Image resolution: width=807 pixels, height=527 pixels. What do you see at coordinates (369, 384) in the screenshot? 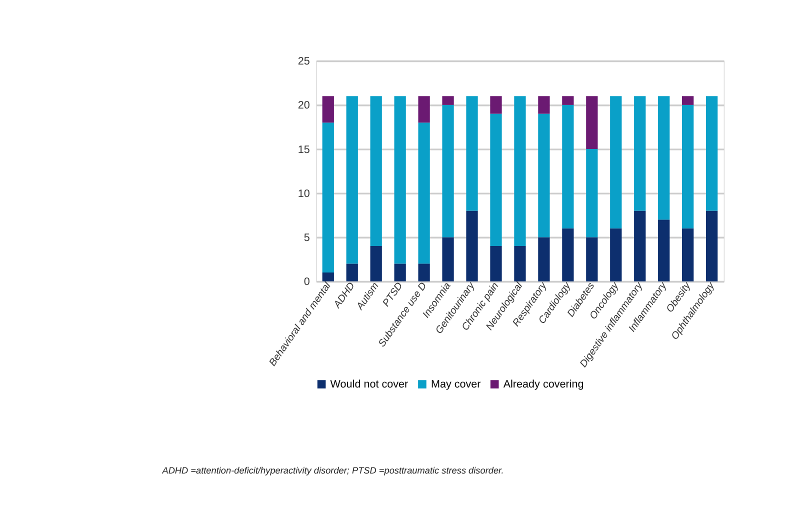
I see `legend-label: Would not cover` at bounding box center [369, 384].